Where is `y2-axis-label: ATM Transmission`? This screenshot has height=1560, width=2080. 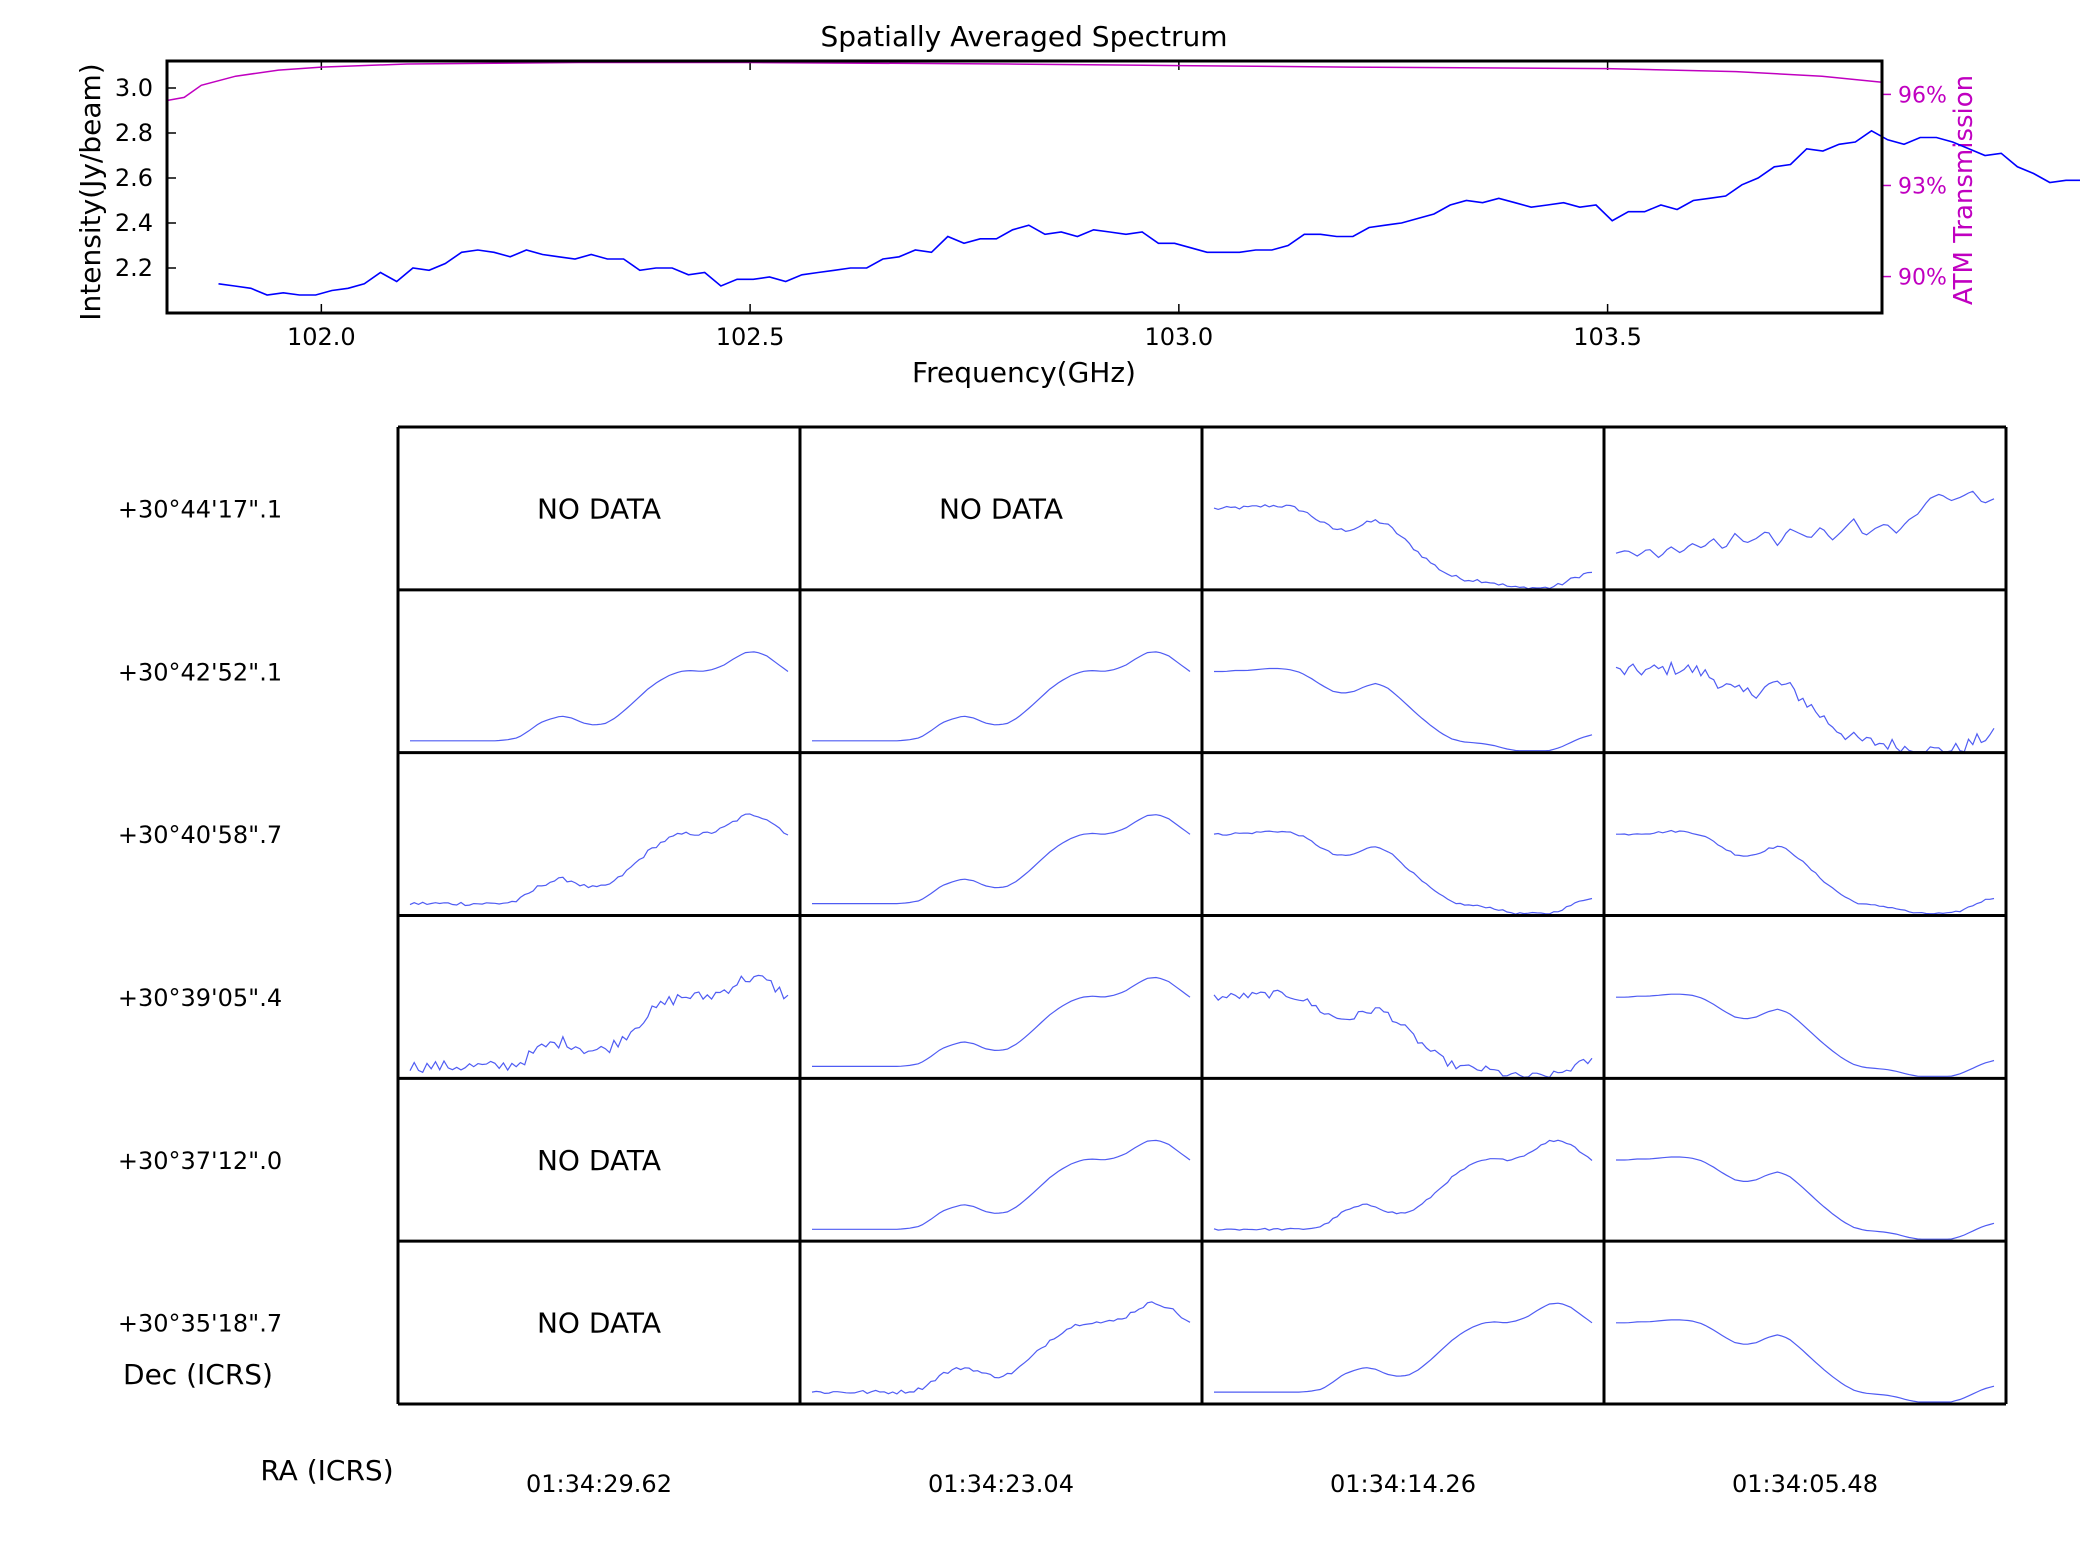
y2-axis-label: ATM Transmission is located at coordinates (1964, 190).